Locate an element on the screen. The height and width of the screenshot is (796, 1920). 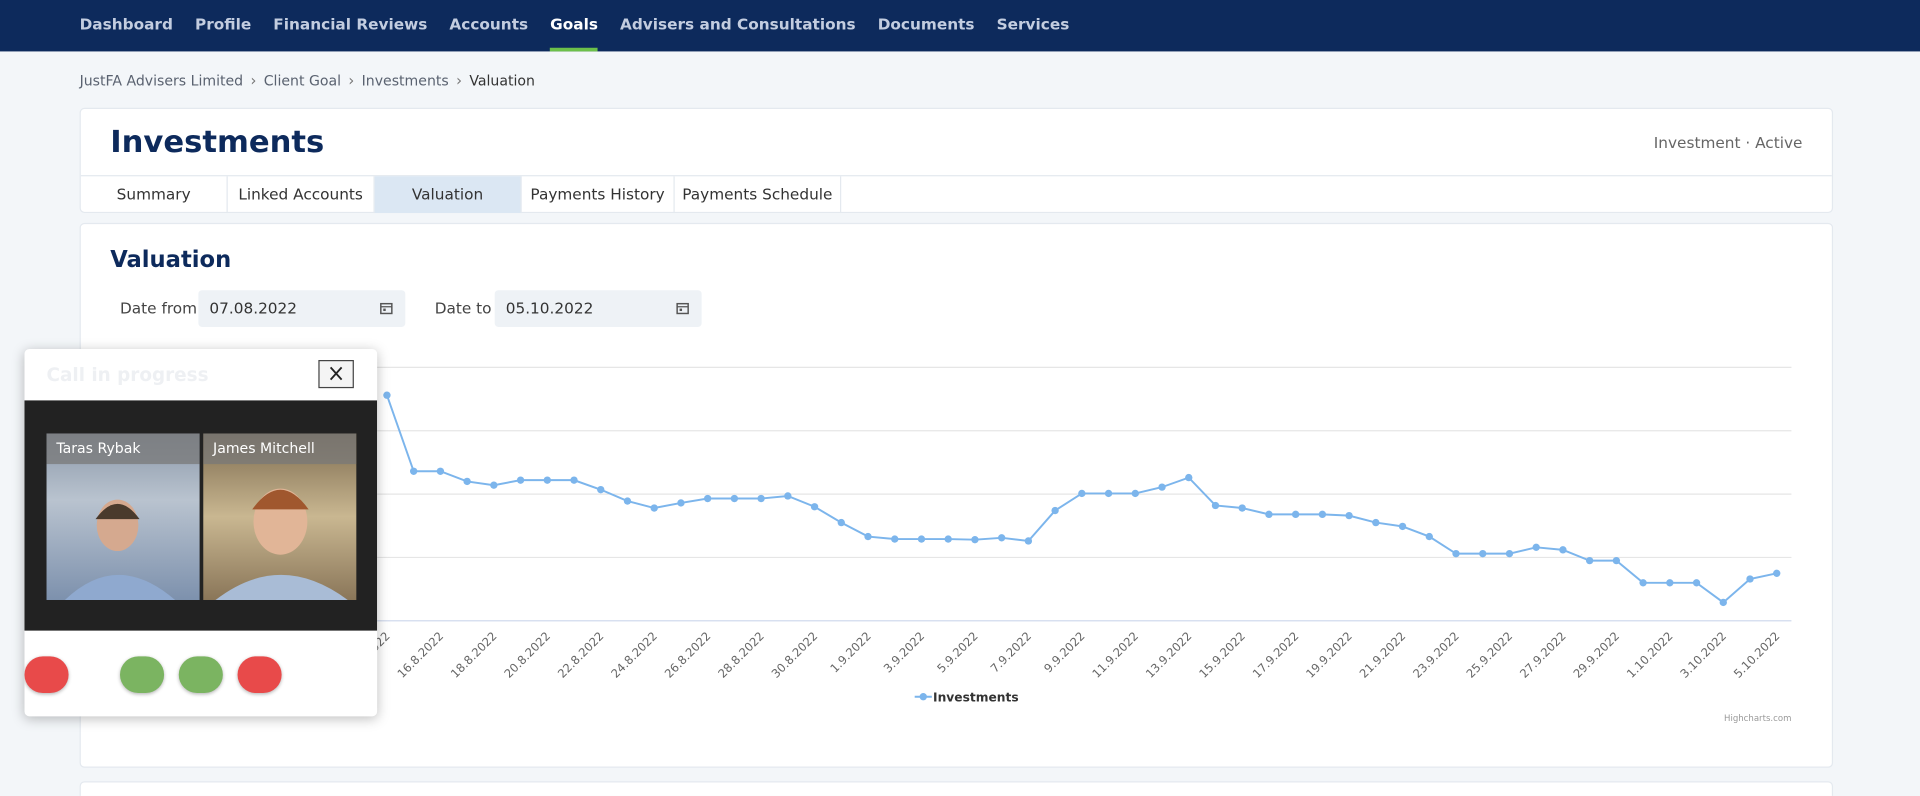
tab: Summary is located at coordinates (154, 195).